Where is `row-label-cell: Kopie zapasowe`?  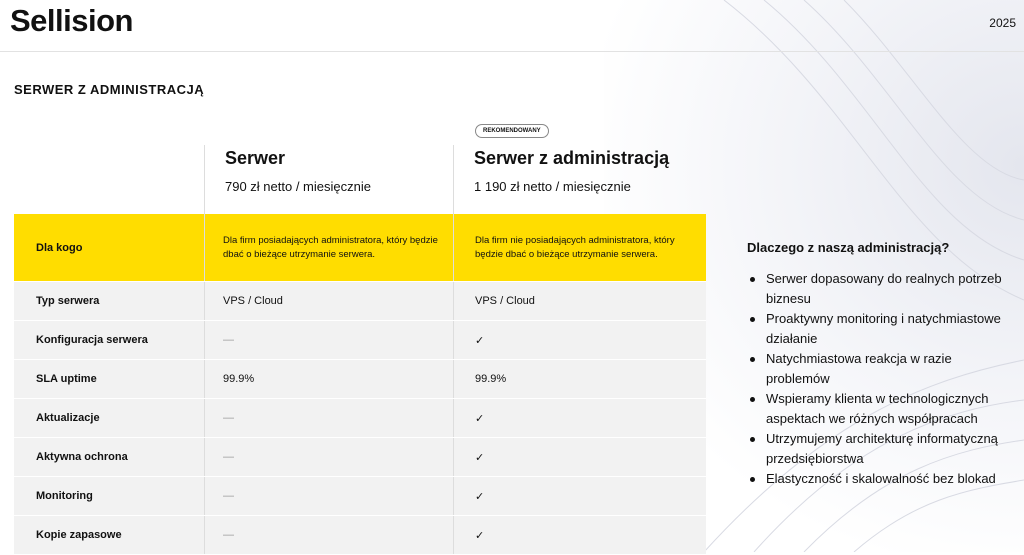
row-label-cell: Kopie zapasowe is located at coordinates (109, 535).